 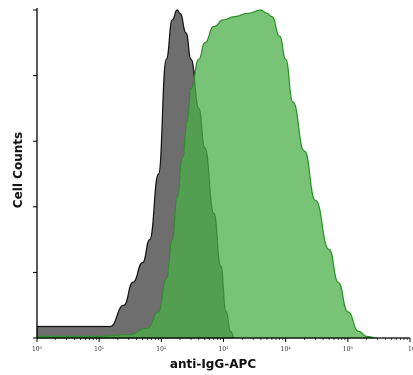 What do you see at coordinates (37, 349) in the screenshot?
I see `x-tick-label: 10⁰` at bounding box center [37, 349].